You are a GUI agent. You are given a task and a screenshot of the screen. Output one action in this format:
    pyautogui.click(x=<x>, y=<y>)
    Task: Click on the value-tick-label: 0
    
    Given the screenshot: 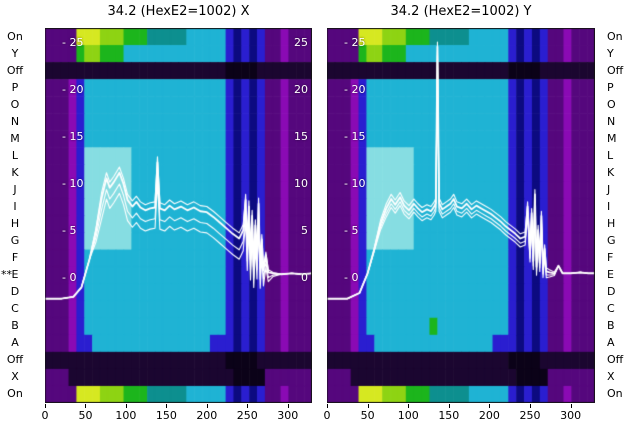 What is the action you would take?
    pyautogui.click(x=304, y=277)
    